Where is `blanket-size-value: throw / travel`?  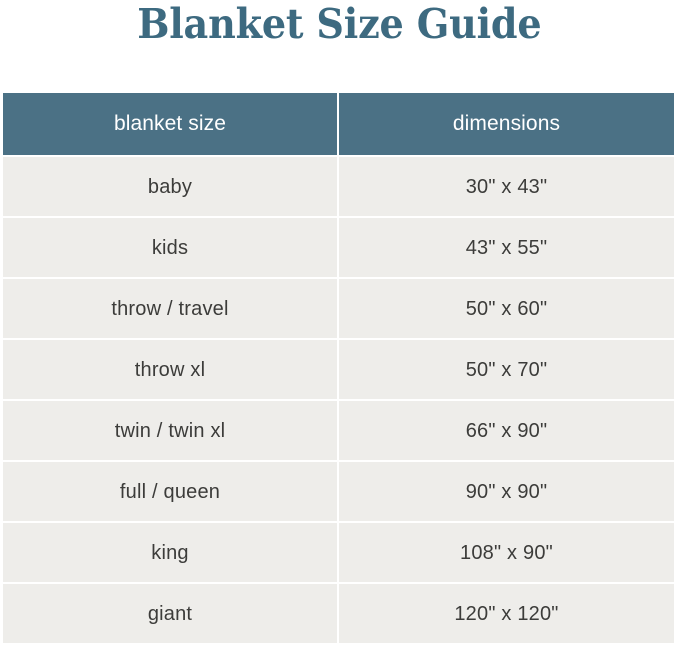
blanket-size-value: throw / travel is located at coordinates (170, 308).